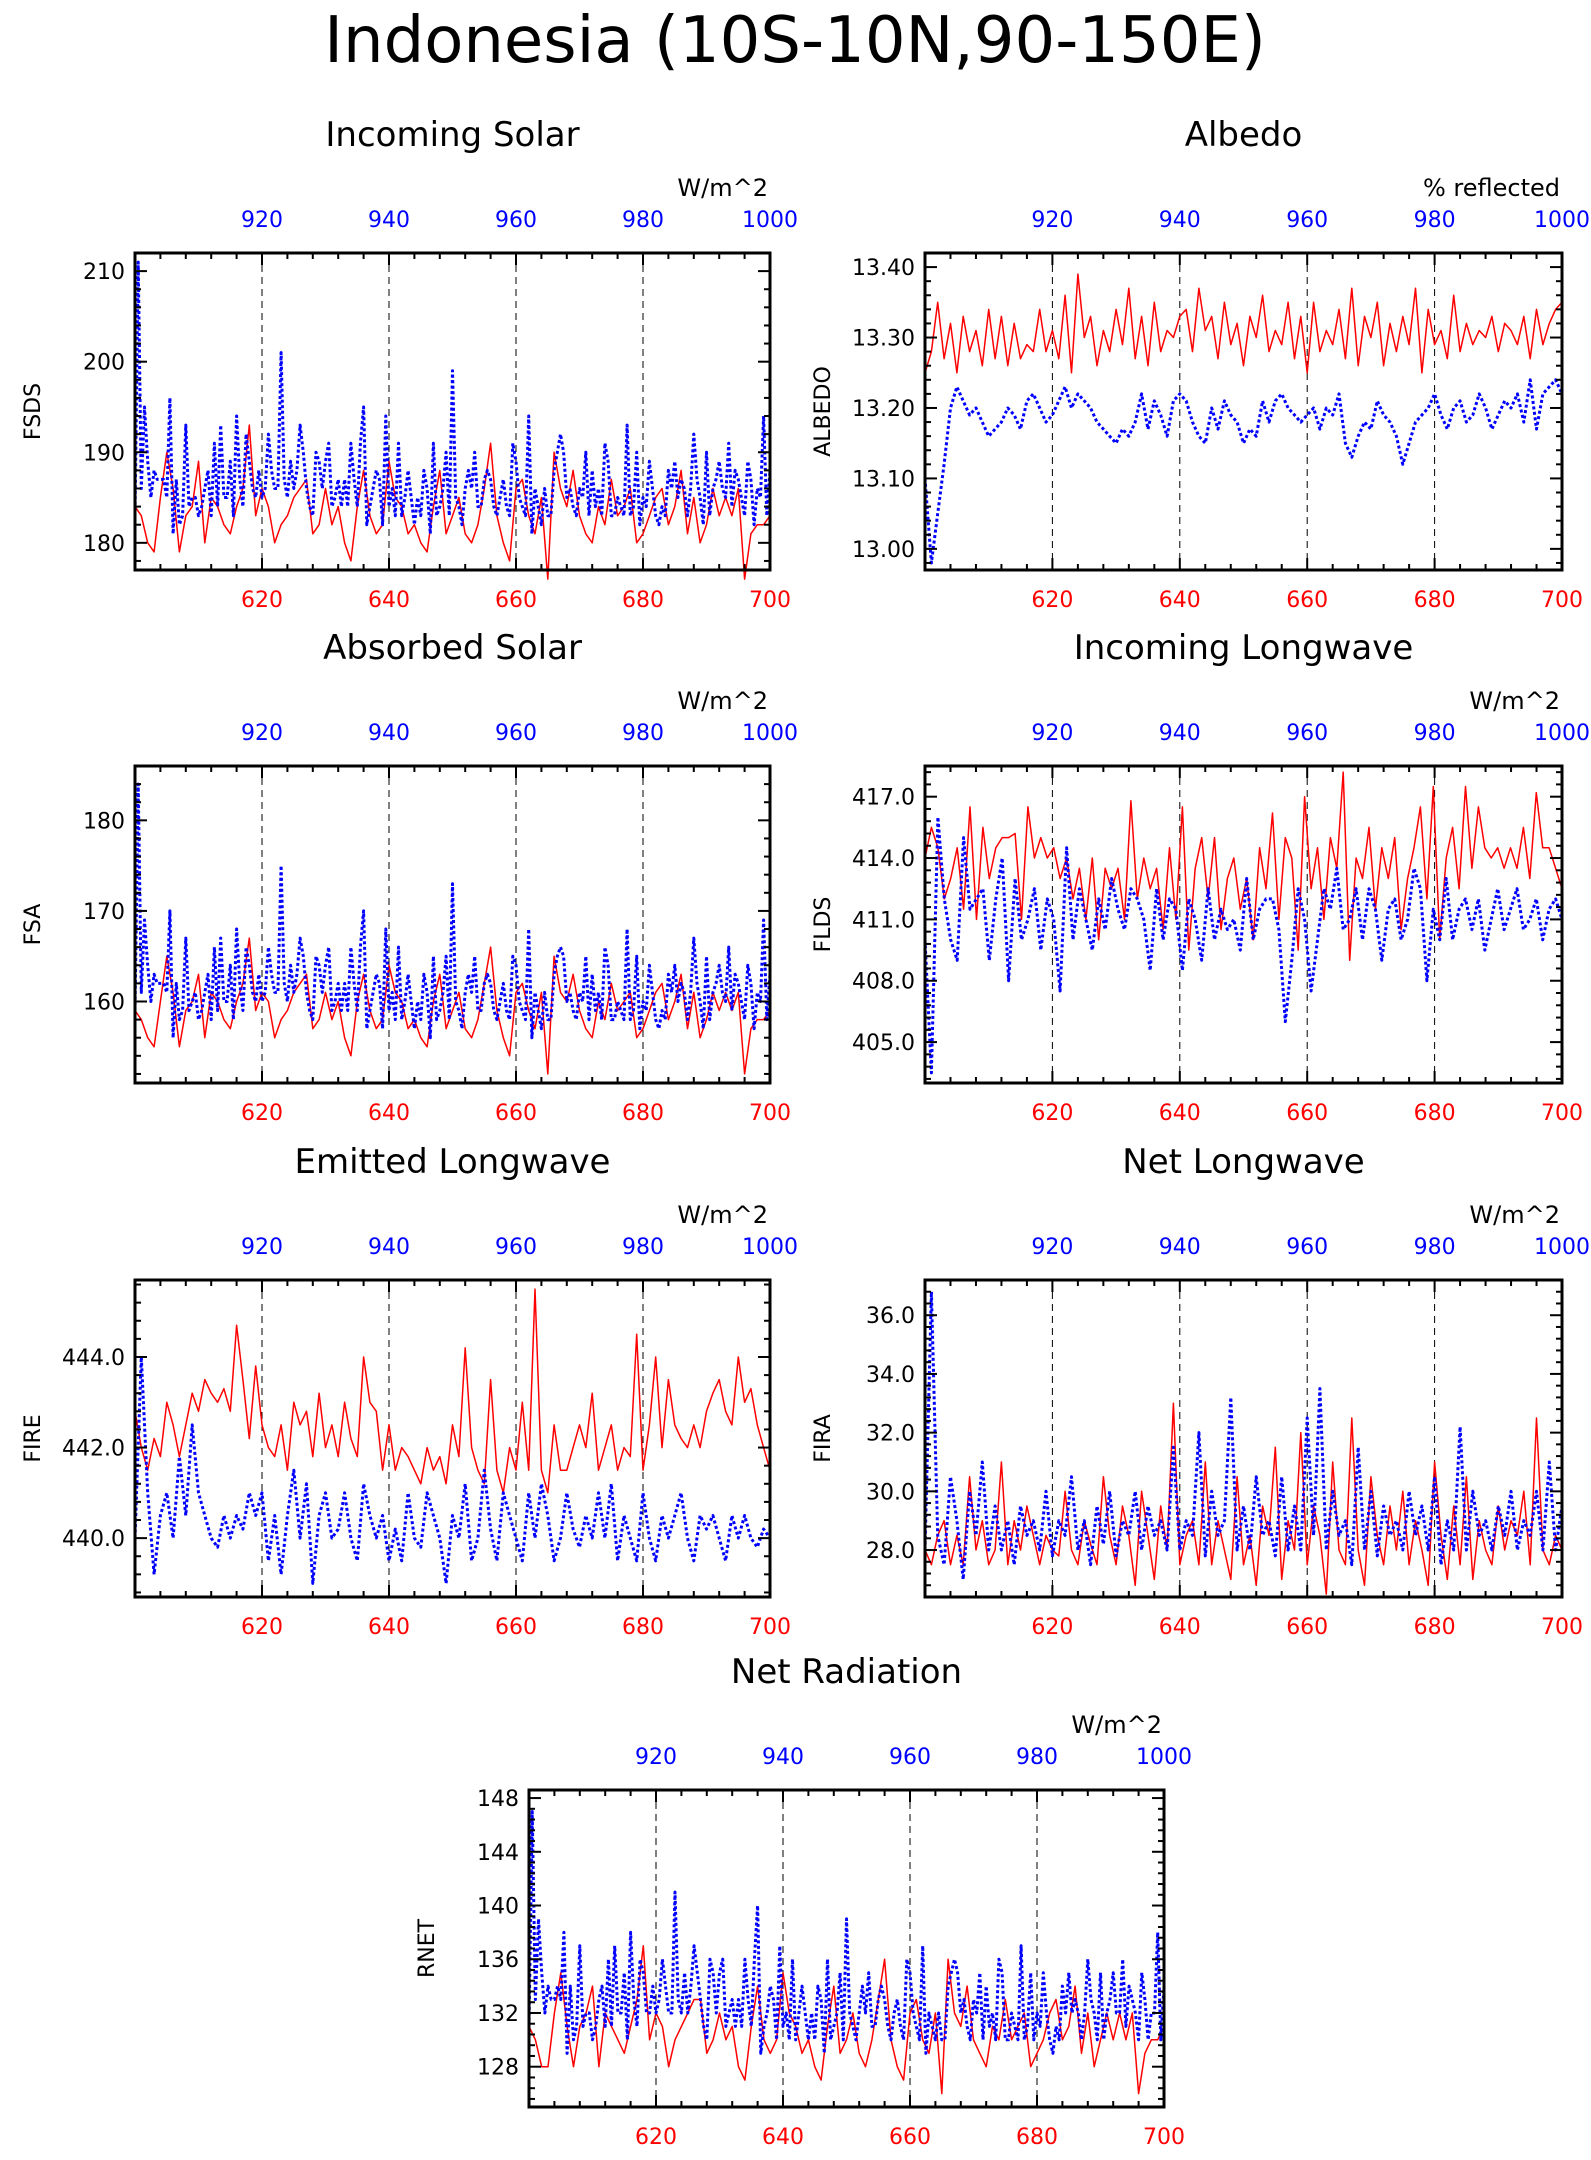  What do you see at coordinates (93, 1449) in the screenshot?
I see `y-tick-label: 442.0` at bounding box center [93, 1449].